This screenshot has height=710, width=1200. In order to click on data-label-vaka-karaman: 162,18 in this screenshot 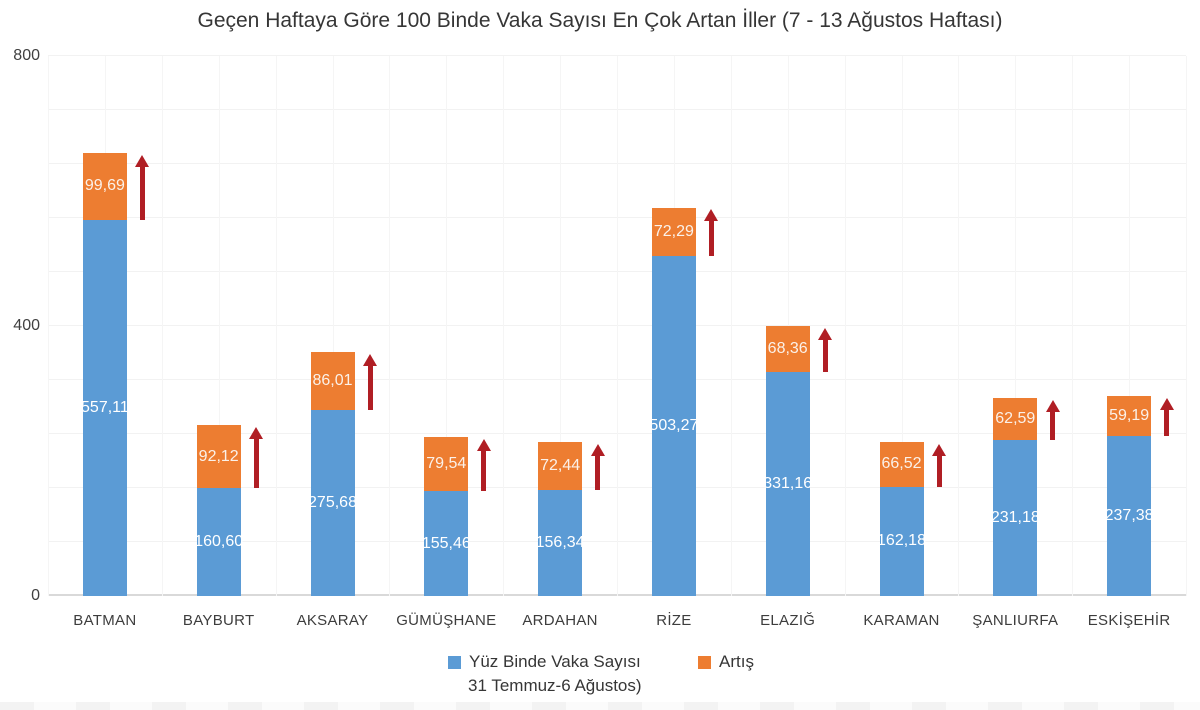, I will do `click(901, 541)`.